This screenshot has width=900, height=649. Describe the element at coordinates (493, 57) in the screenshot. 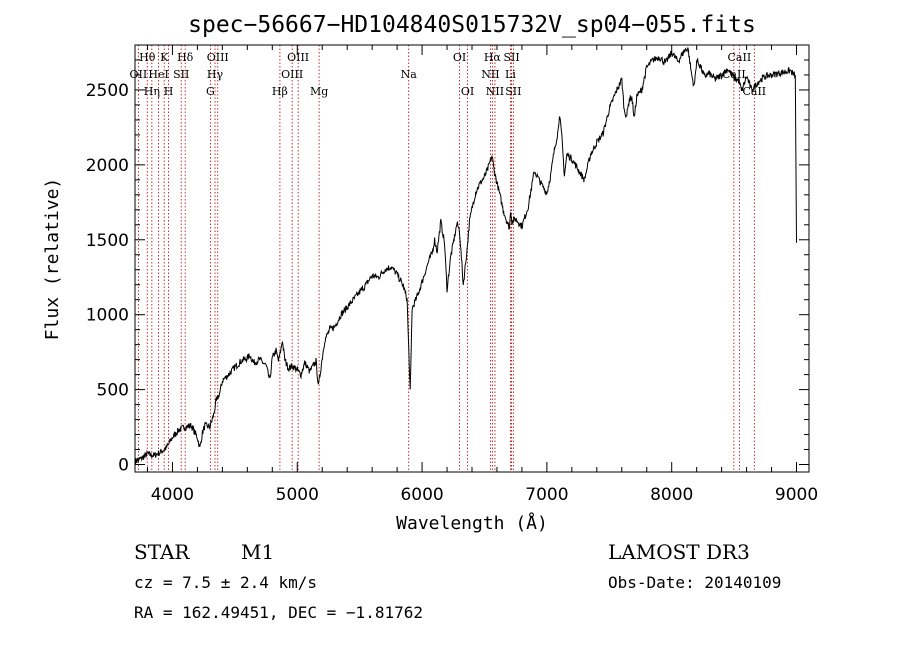

I see `line-label-18: Hα` at that location.